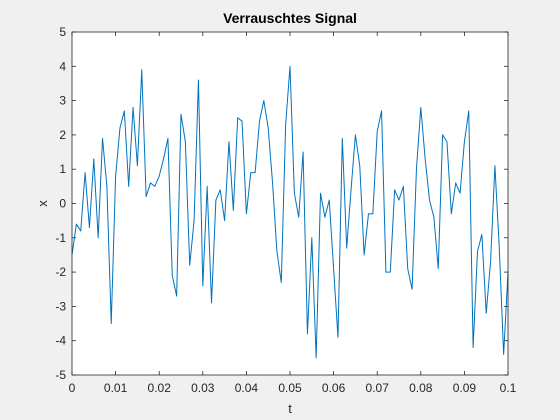 The image size is (560, 420). Describe the element at coordinates (421, 388) in the screenshot. I see `x-tick-label: 0.08` at that location.